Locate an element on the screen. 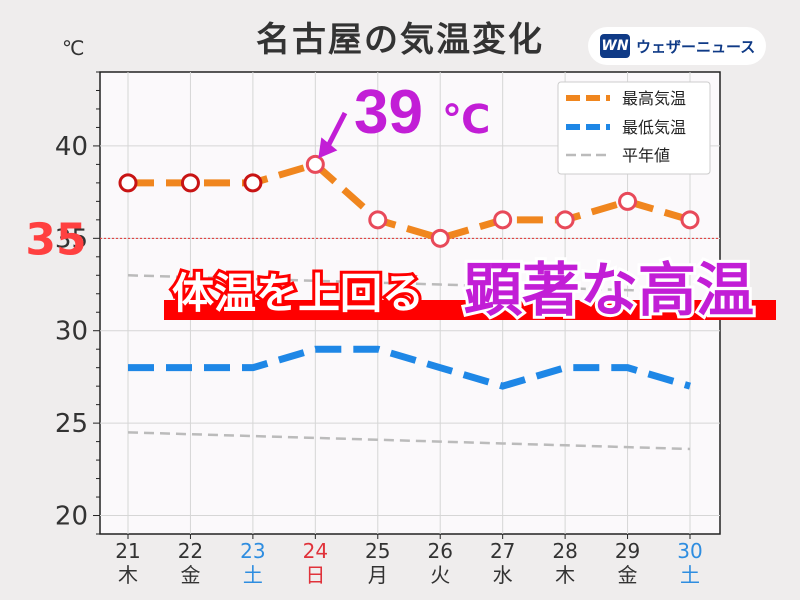 This screenshot has height=600, width=800. peak-arrow-head is located at coordinates (328, 148).